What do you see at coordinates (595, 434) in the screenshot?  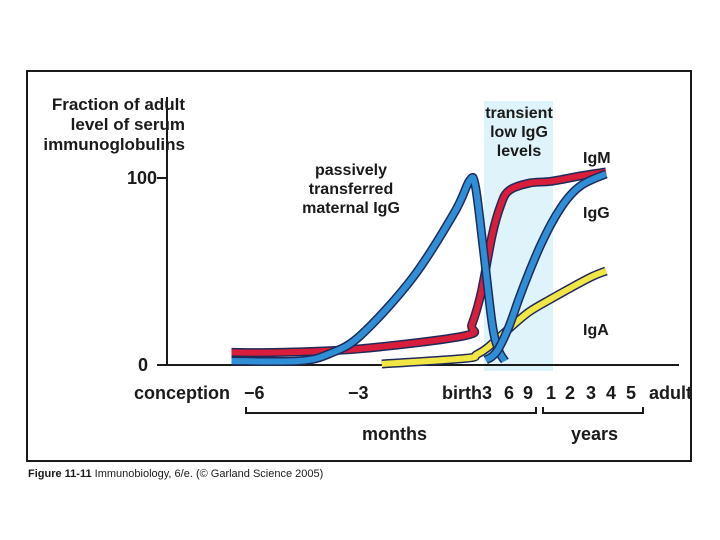 I see `x-group-label-years: years` at bounding box center [595, 434].